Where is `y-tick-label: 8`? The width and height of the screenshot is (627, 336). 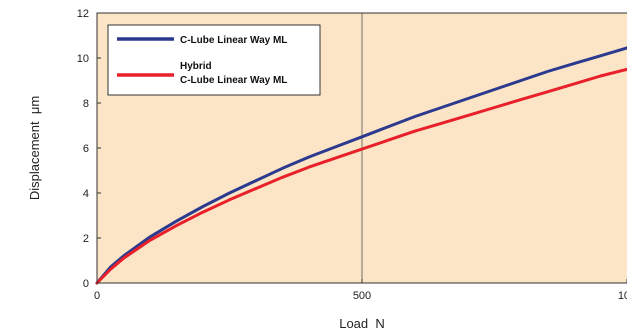 y-tick-label: 8 is located at coordinates (86, 104).